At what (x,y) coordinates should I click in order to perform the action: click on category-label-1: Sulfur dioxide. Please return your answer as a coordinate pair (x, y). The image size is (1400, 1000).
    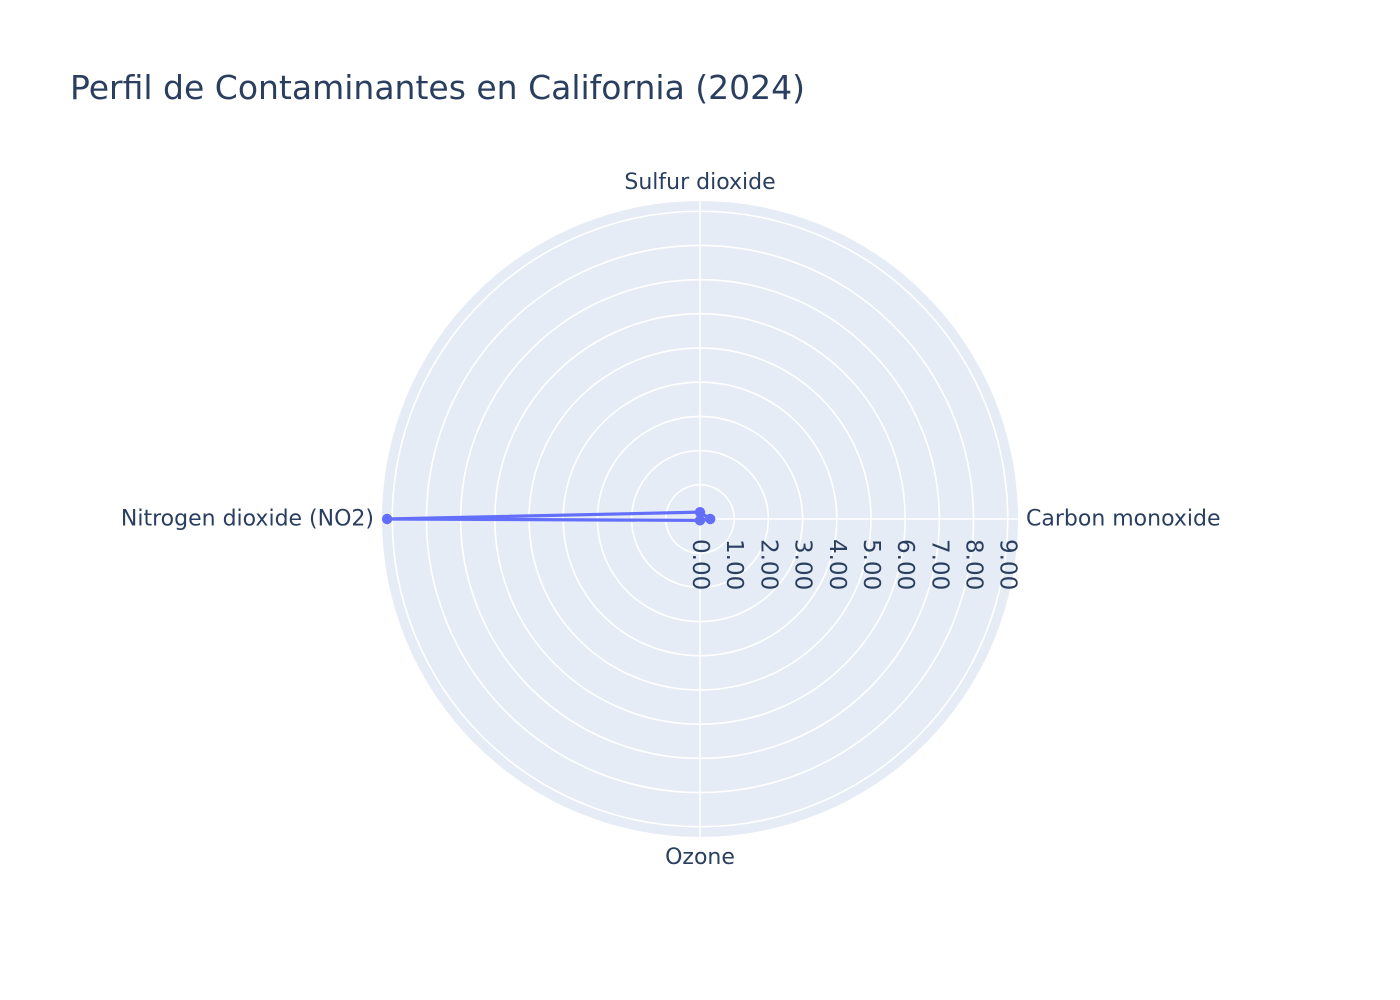
    Looking at the image, I should click on (699, 182).